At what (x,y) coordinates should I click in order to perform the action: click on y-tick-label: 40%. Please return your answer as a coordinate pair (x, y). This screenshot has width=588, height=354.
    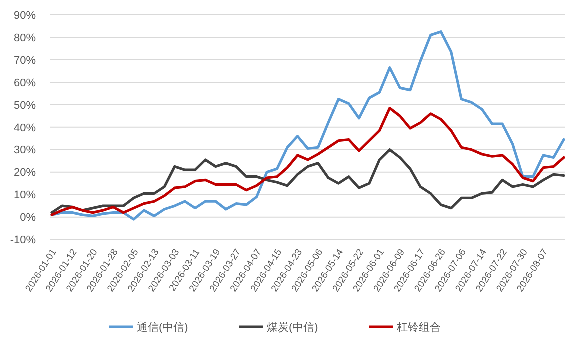
    Looking at the image, I should click on (25, 128).